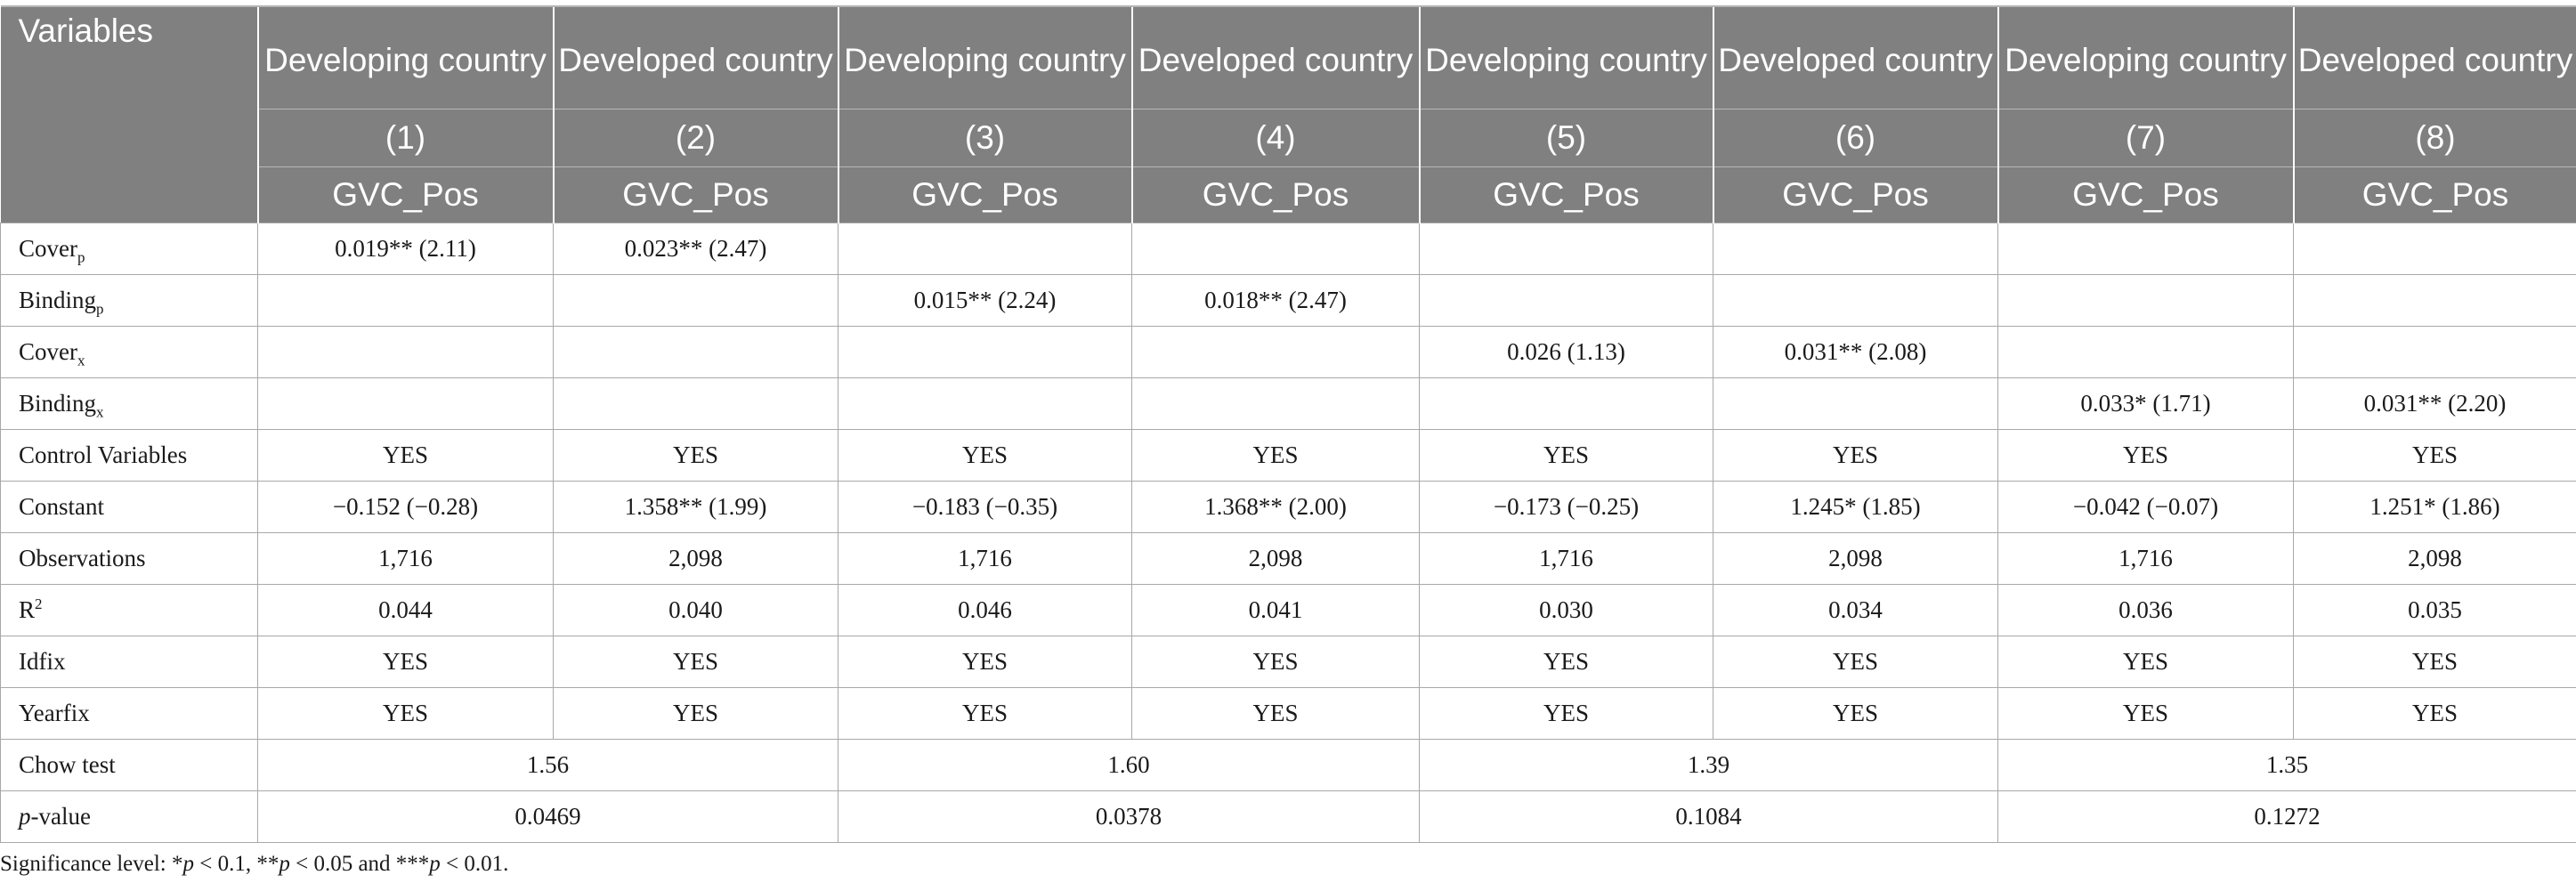  Describe the element at coordinates (1275, 507) in the screenshot. I see `table-cell: 1.368** (2.00)` at that location.